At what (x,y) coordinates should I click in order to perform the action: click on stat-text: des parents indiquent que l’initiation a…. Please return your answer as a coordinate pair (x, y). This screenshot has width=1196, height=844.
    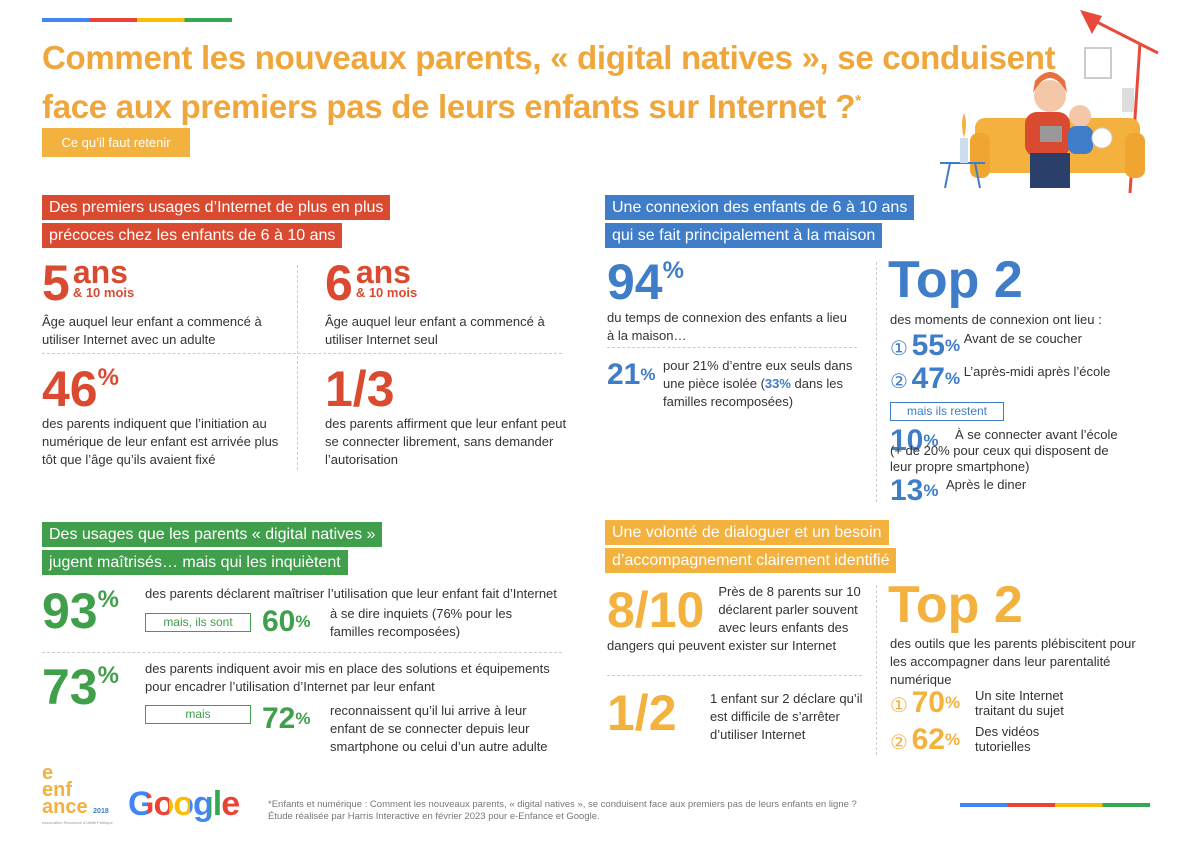
    Looking at the image, I should click on (160, 441).